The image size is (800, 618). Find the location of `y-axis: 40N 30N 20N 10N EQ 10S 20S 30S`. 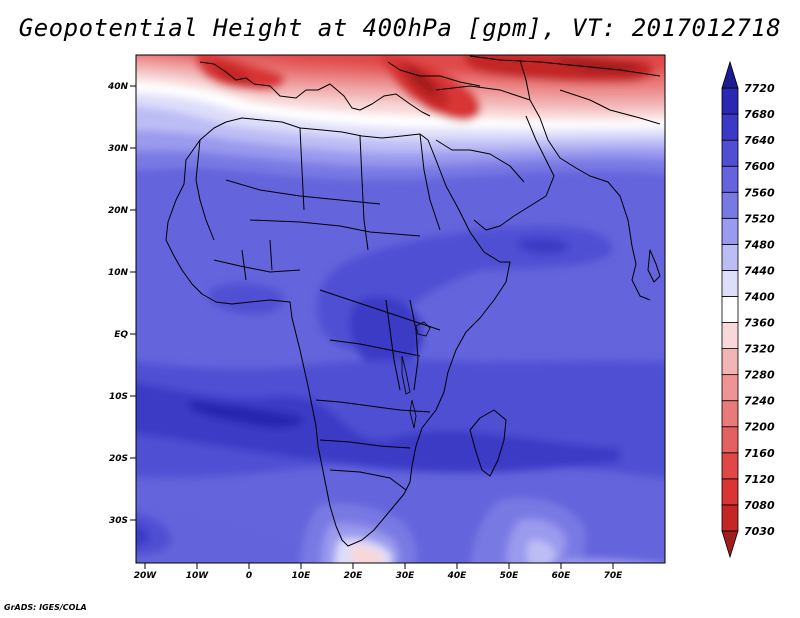

y-axis: 40N 30N 20N 10N EQ 10S 20S 30S is located at coordinates (121, 304).